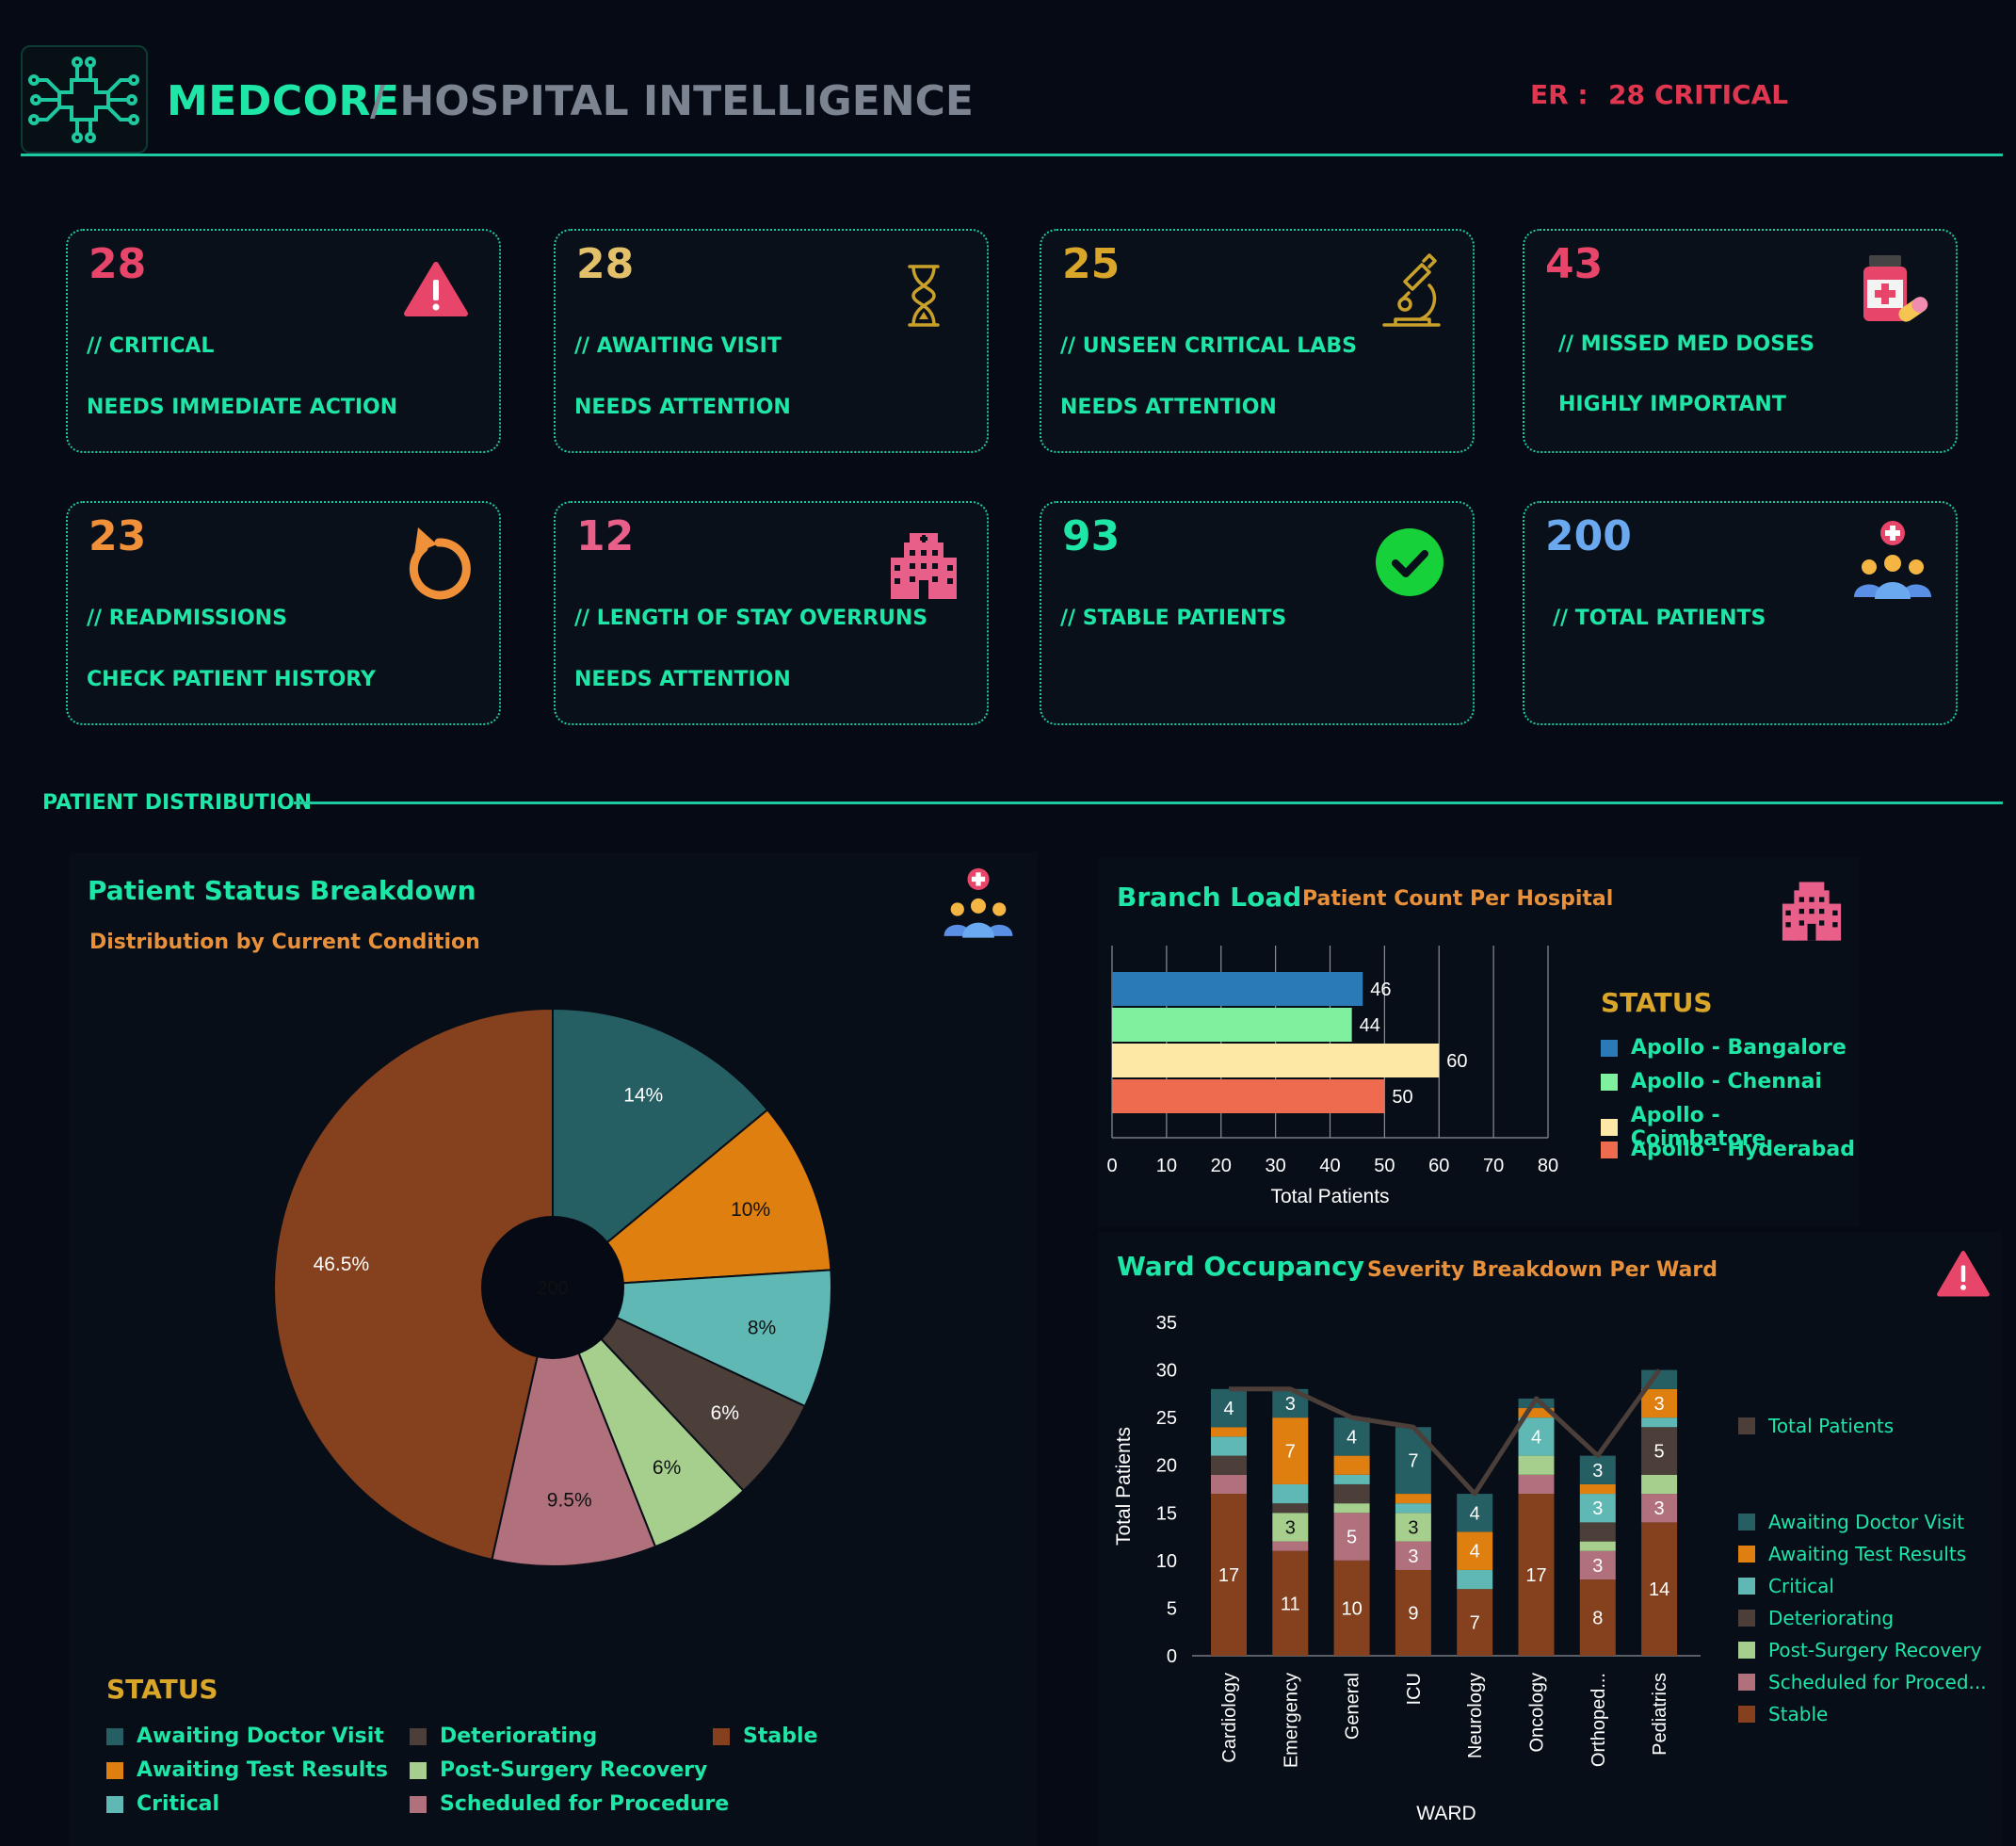 This screenshot has width=2016, height=1846. Describe the element at coordinates (1711, 1081) in the screenshot. I see `legend-item-apollo-chennai: Apollo - Chennai` at that location.